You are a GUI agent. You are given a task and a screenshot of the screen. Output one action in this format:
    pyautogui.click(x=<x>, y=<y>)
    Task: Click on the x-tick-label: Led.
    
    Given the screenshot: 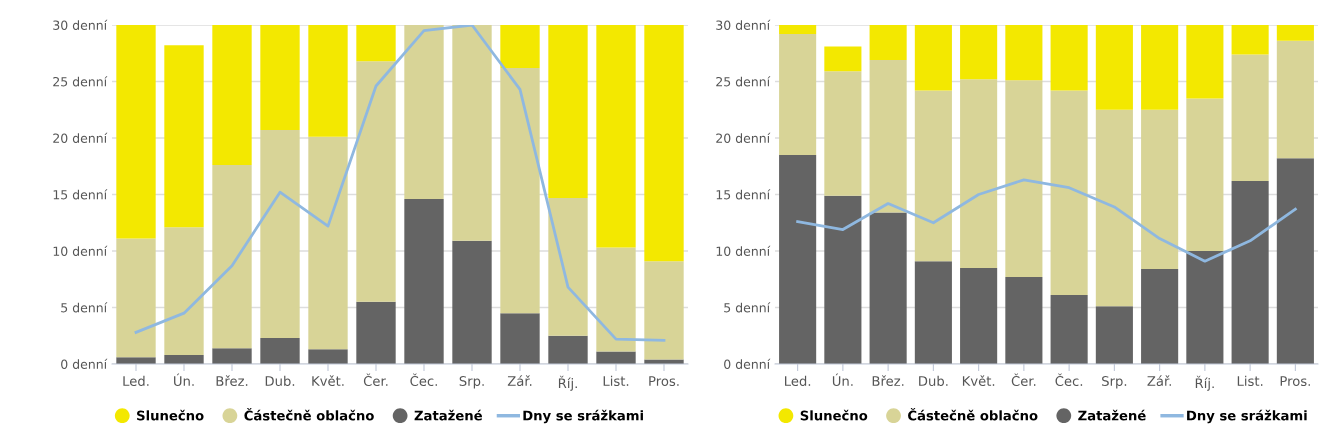 What is the action you would take?
    pyautogui.click(x=136, y=381)
    